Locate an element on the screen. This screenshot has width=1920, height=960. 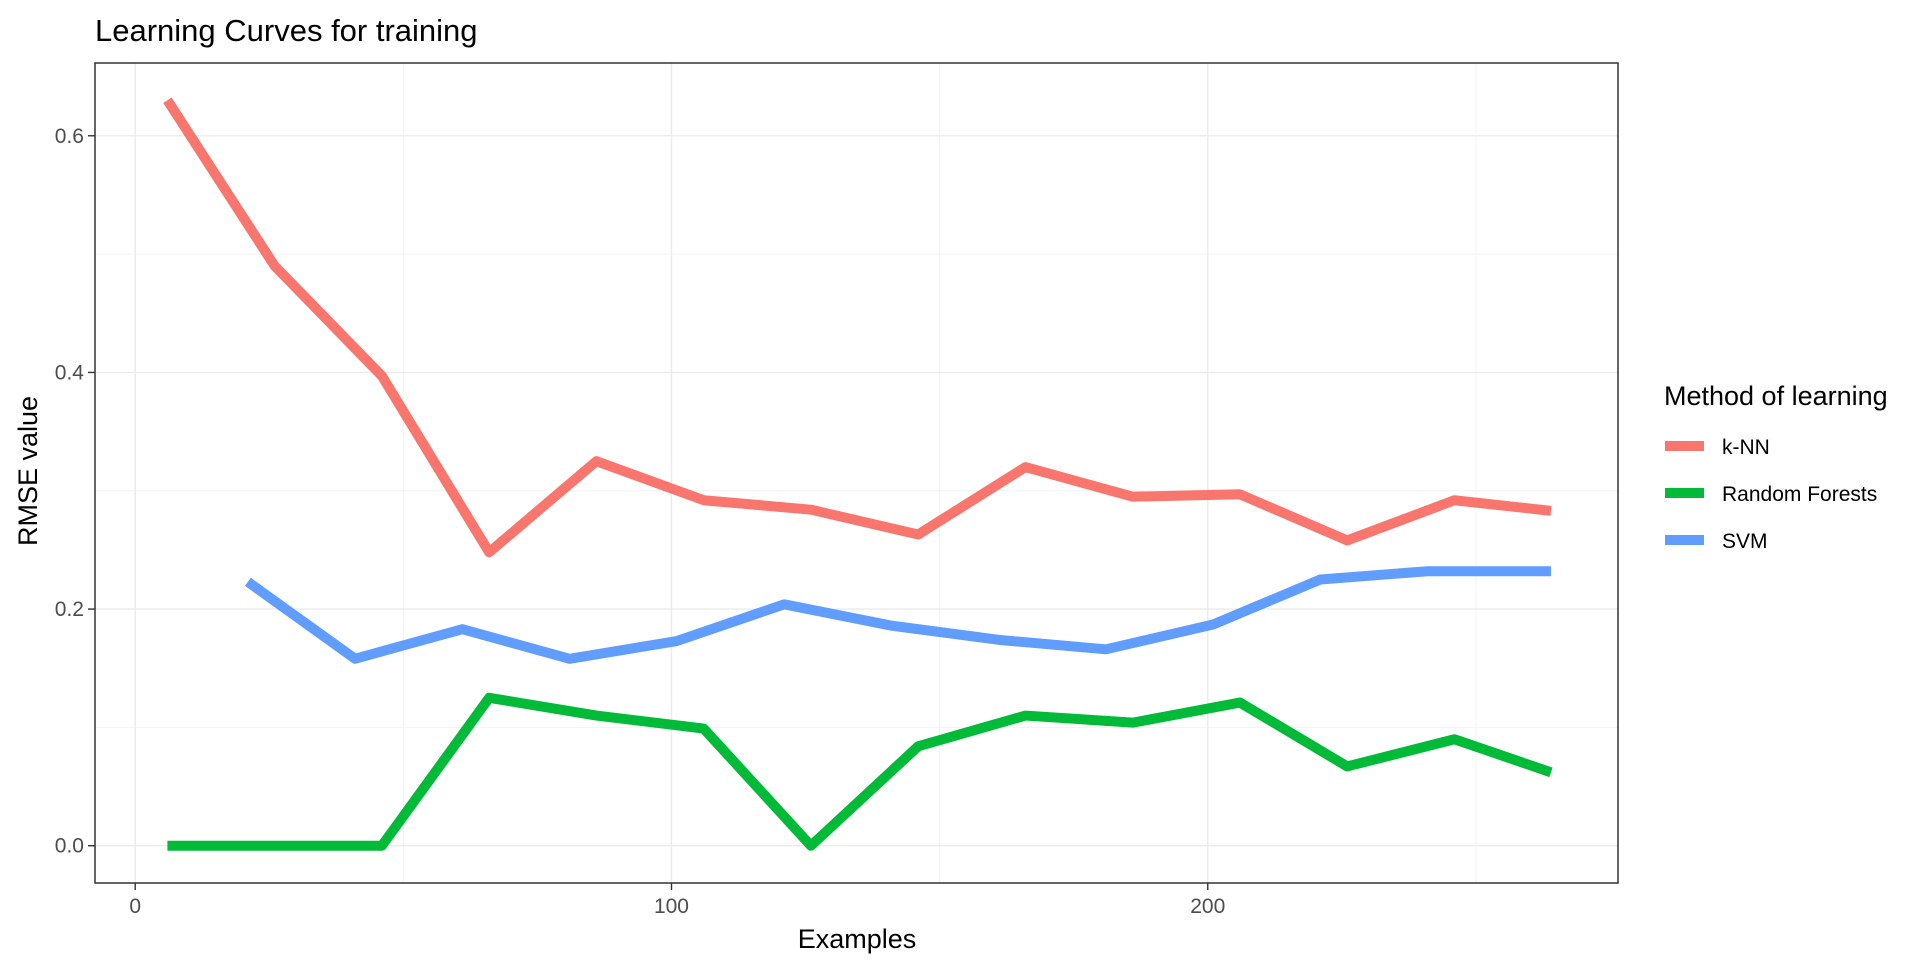
x-axis-label: Examples is located at coordinates (857, 939).